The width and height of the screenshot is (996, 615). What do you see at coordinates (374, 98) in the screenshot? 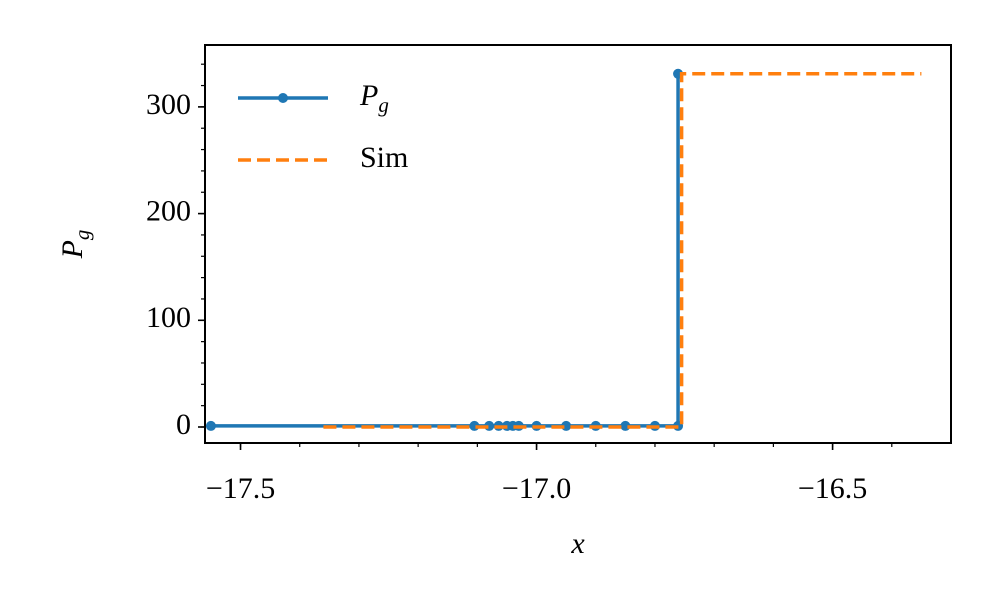
I see `legend-label: Pg` at bounding box center [374, 98].